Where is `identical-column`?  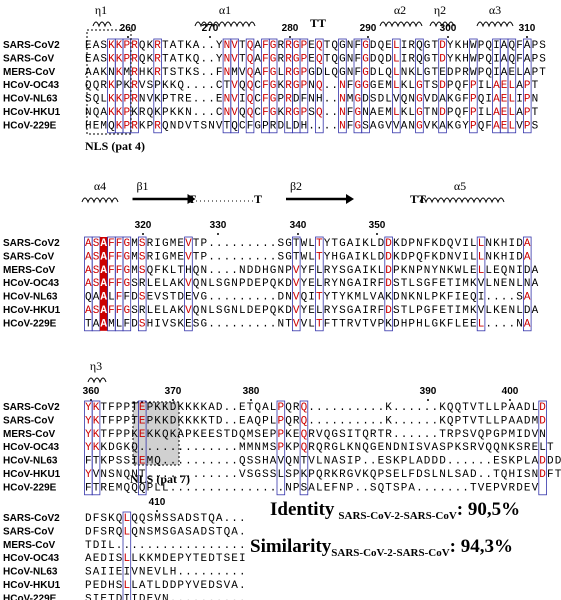
identical-column is located at coordinates (103, 284).